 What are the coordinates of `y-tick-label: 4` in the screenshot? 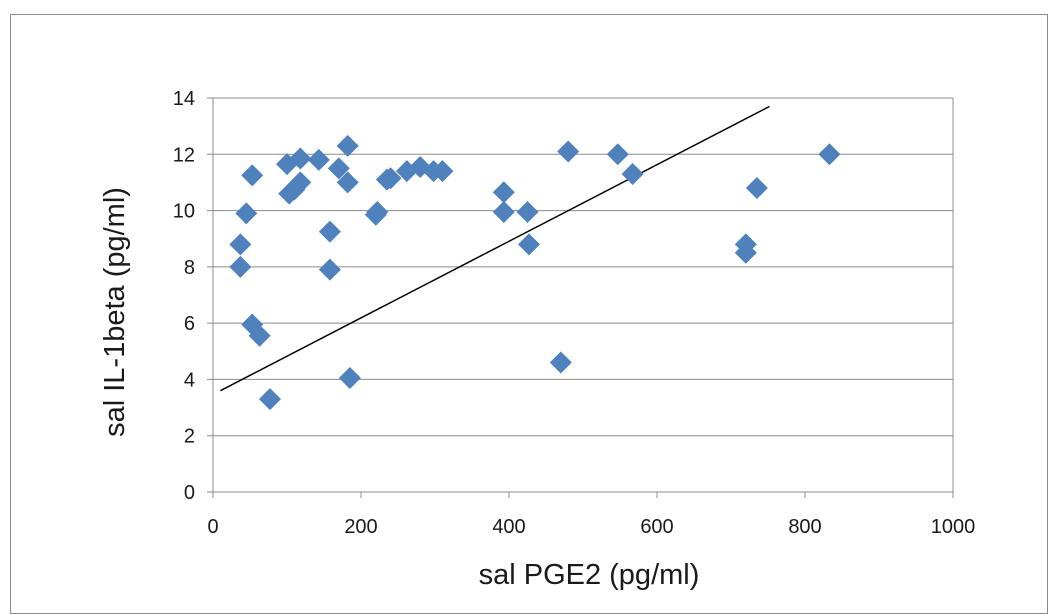 It's located at (189, 380).